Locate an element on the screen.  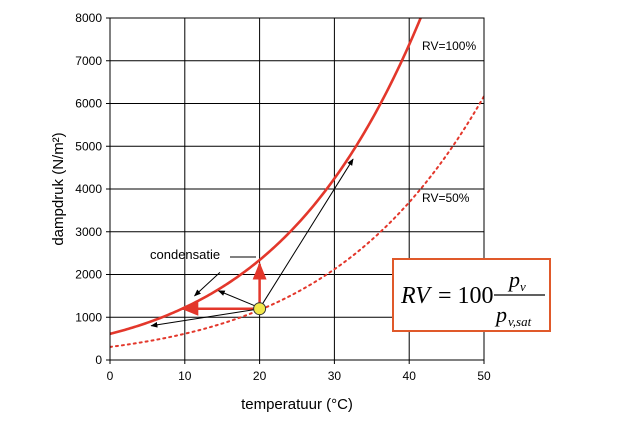
y-tick-label: 0 is located at coordinates (98, 360).